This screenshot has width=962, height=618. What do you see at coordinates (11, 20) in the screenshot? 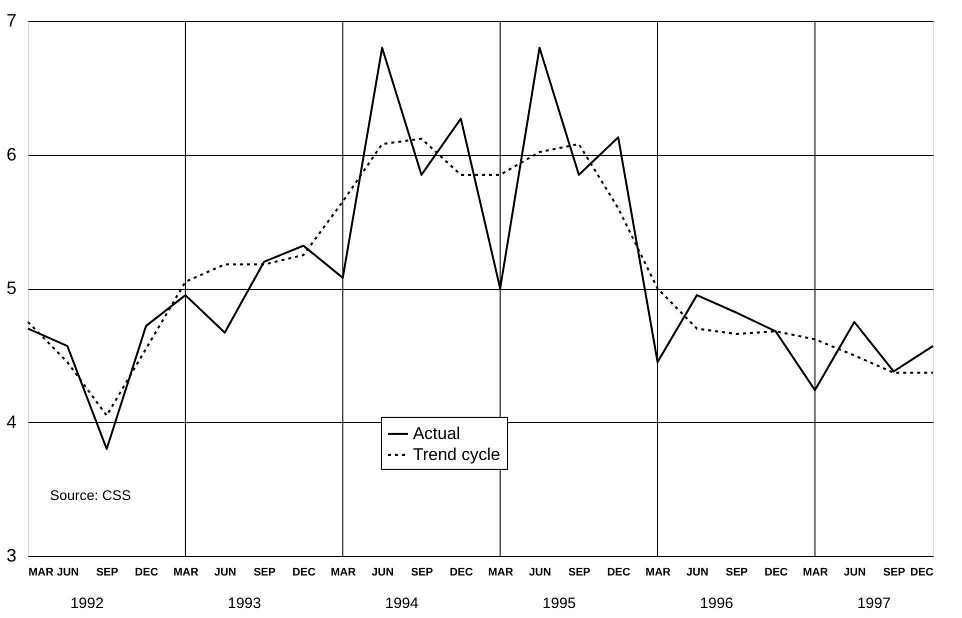
I see `y-tick-label: 7` at bounding box center [11, 20].